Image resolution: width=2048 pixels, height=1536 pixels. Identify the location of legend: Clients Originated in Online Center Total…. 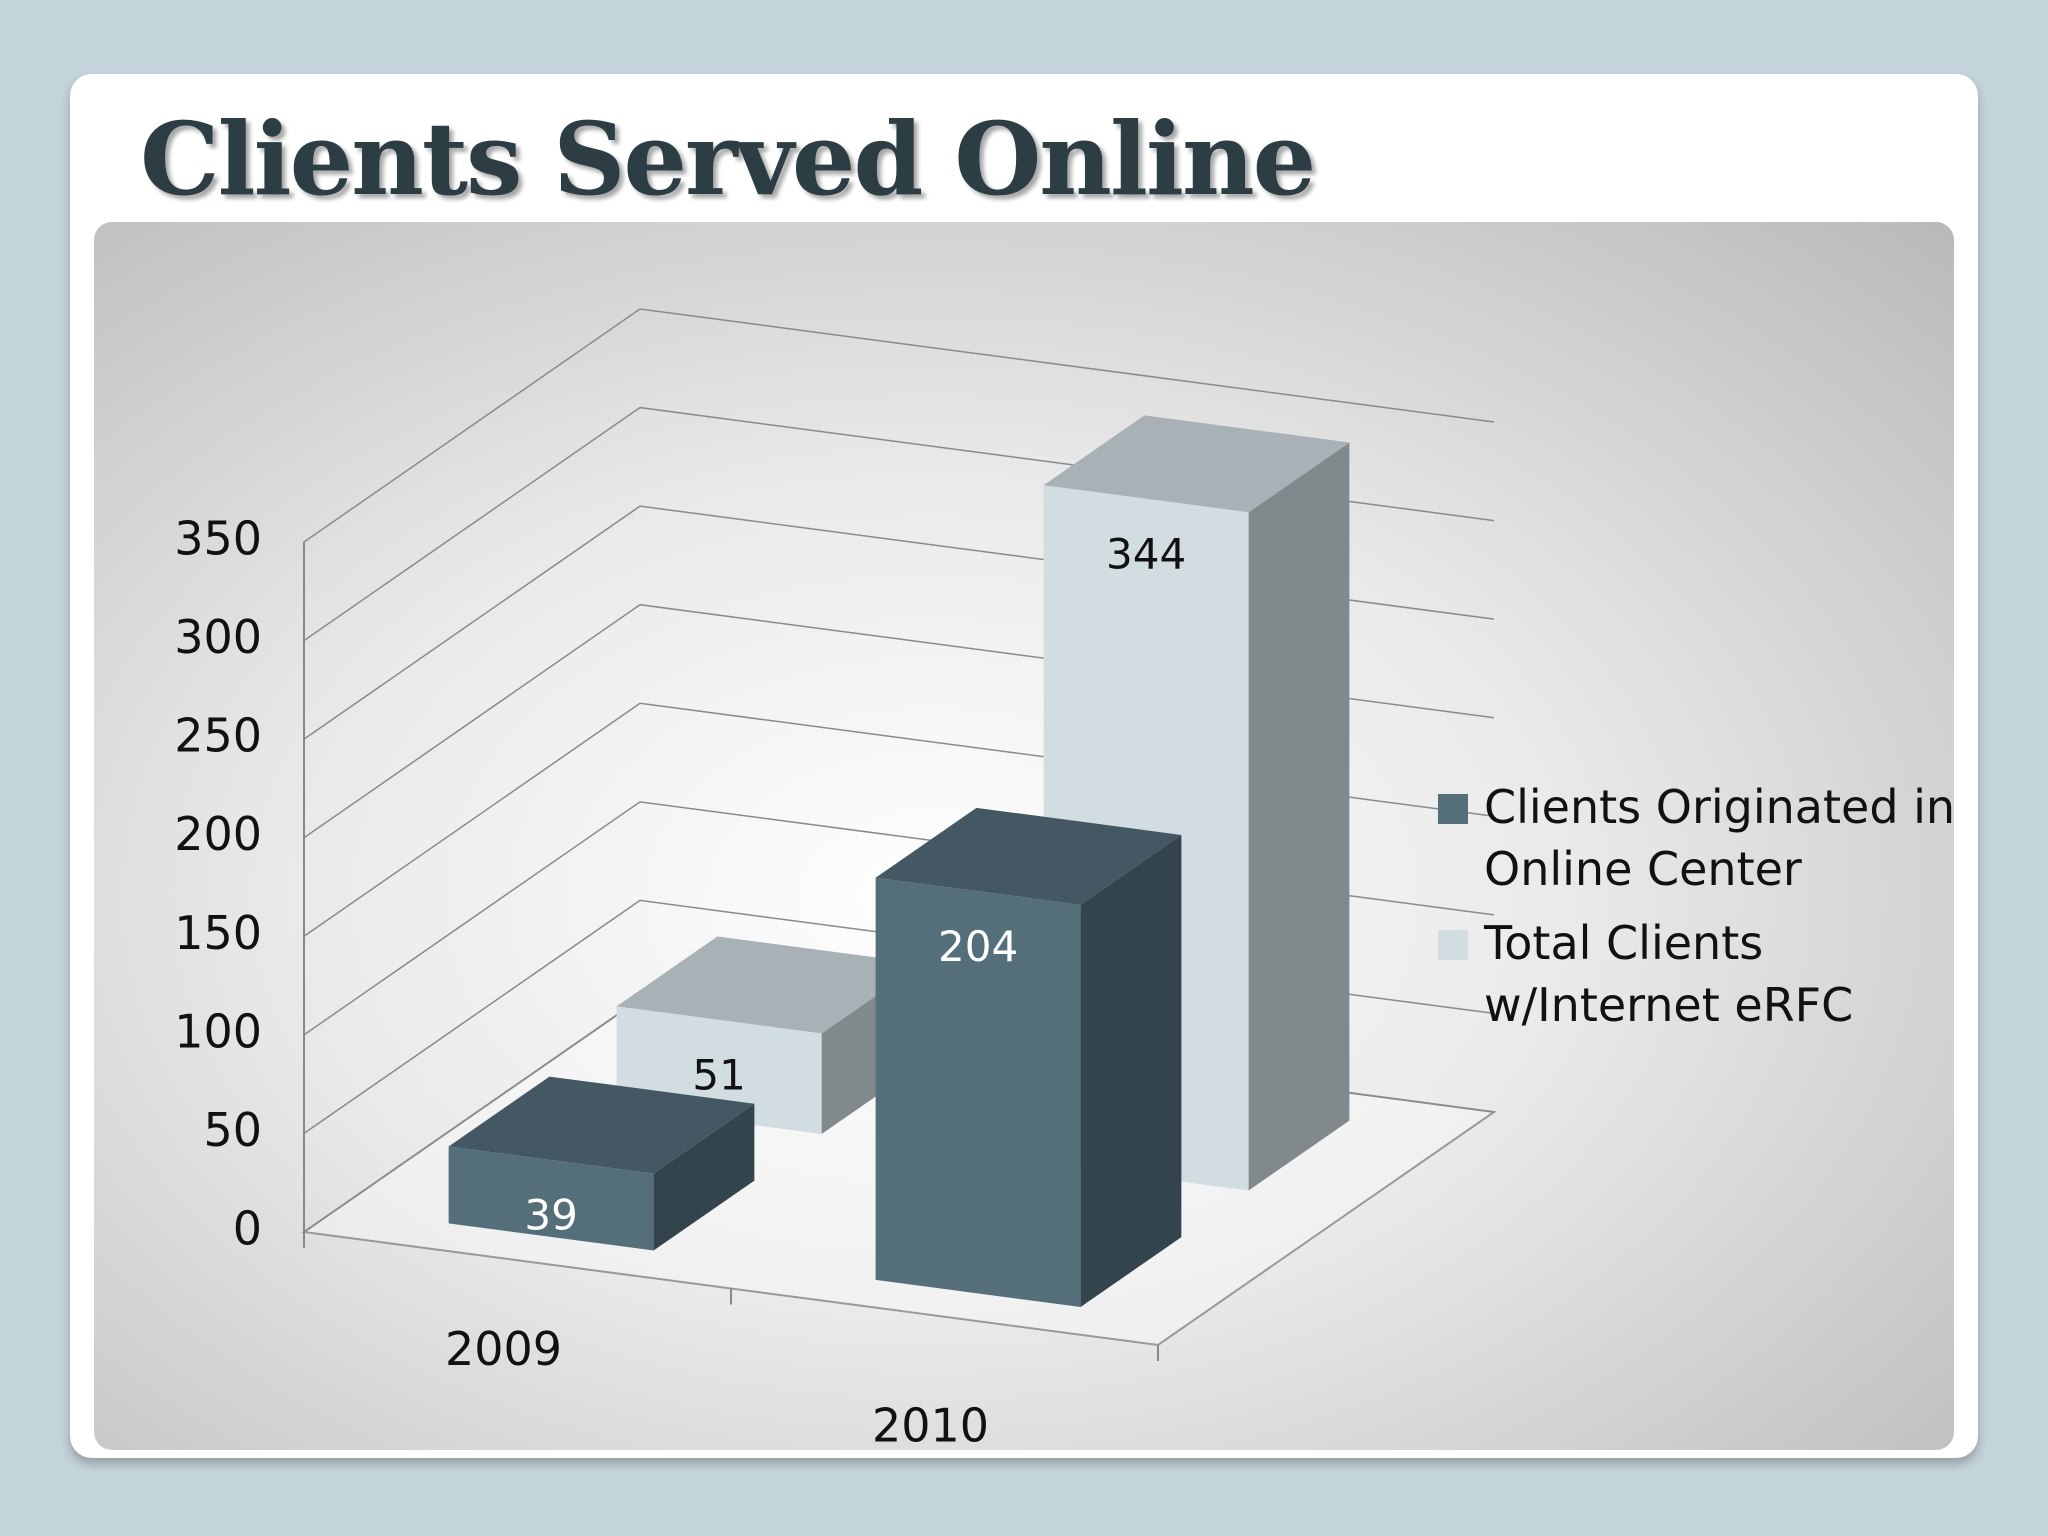
(1698, 912).